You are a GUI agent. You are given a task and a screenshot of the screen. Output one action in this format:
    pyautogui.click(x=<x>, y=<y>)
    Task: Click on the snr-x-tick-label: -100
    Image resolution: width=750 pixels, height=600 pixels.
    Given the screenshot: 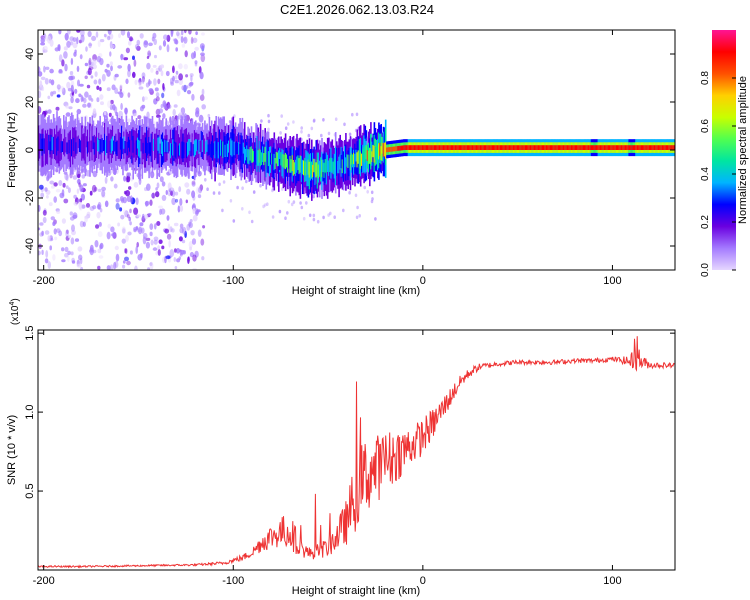 What is the action you would take?
    pyautogui.click(x=233, y=581)
    